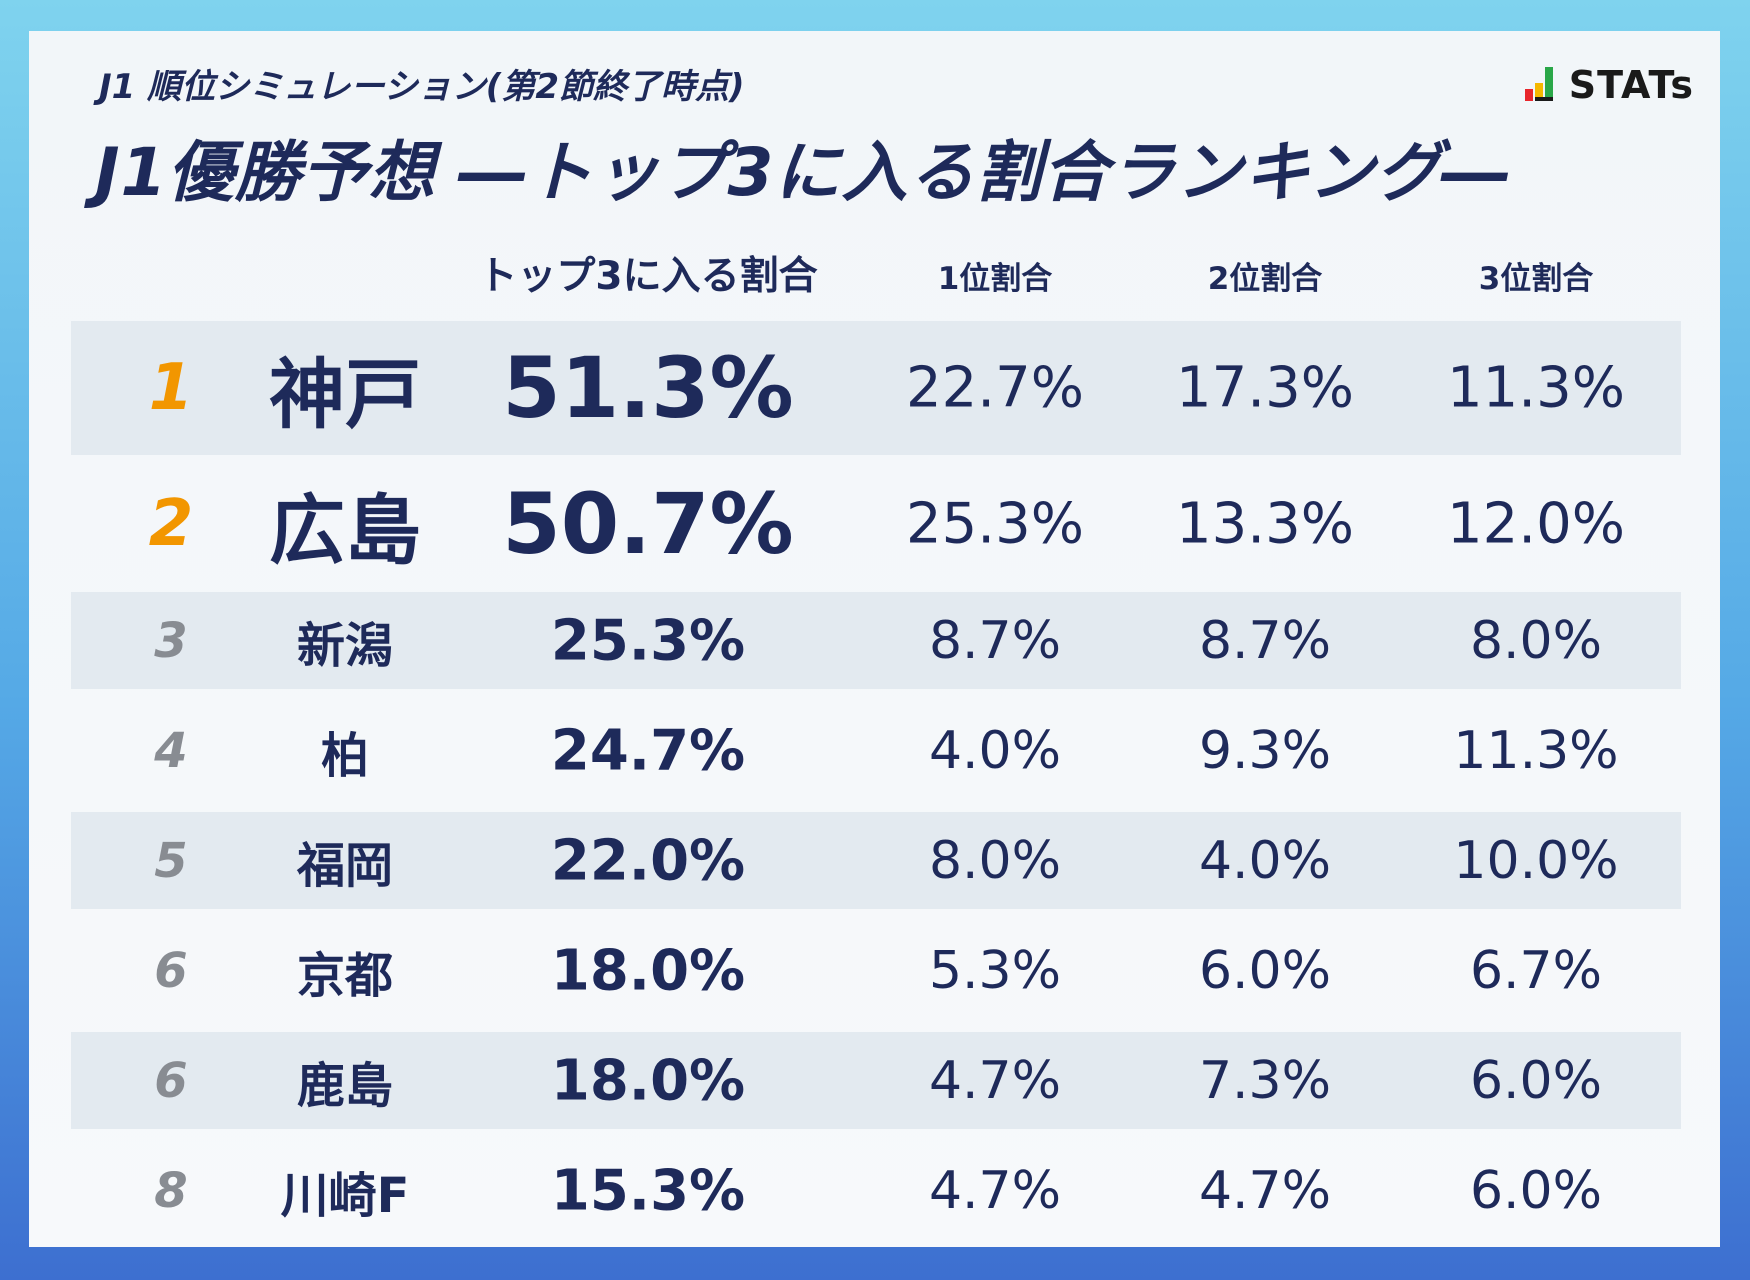 This screenshot has height=1280, width=1750. What do you see at coordinates (1536, 523) in the screenshot?
I see `third-place-rate: 12.0%` at bounding box center [1536, 523].